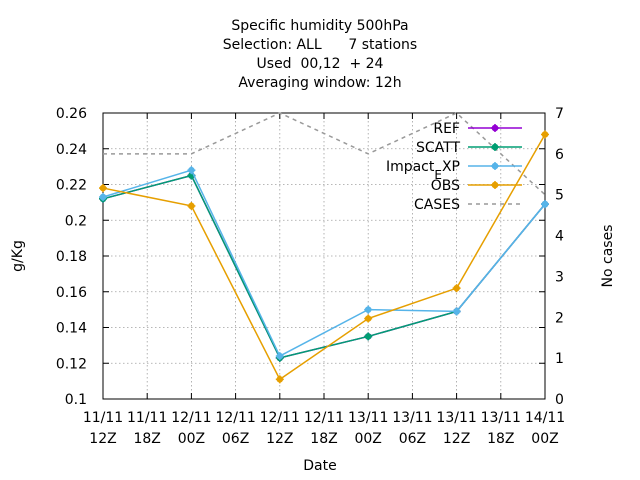 The image size is (640, 480). What do you see at coordinates (495, 128) in the screenshot?
I see `legend-ref-point` at bounding box center [495, 128].